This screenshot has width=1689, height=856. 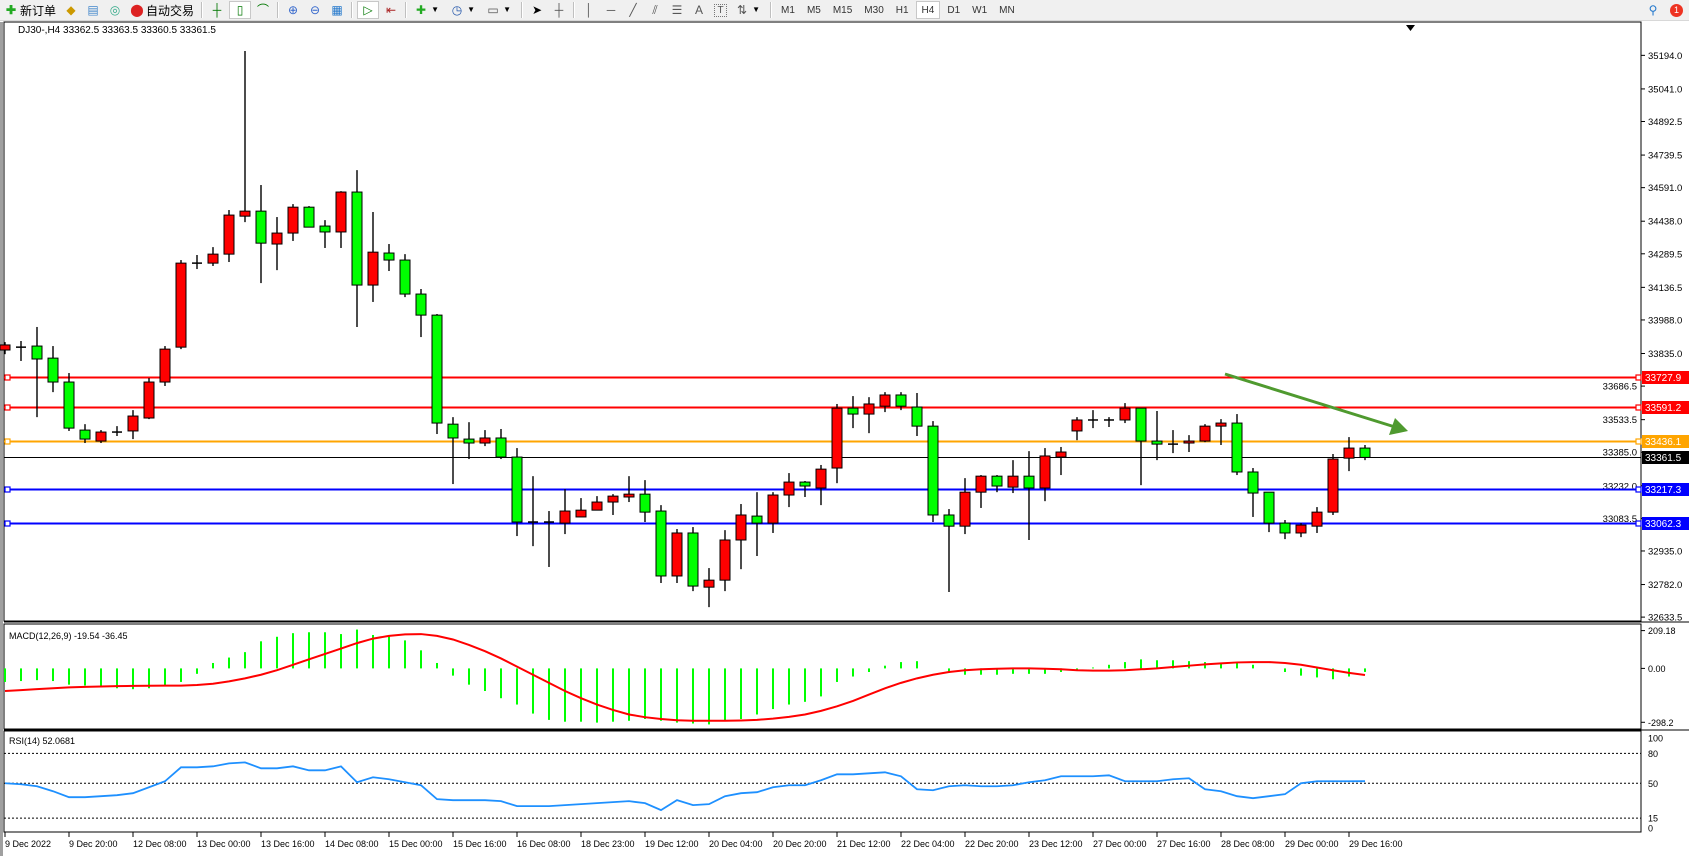 I want to click on search-icon: ⚲, so click(x=1653, y=10).